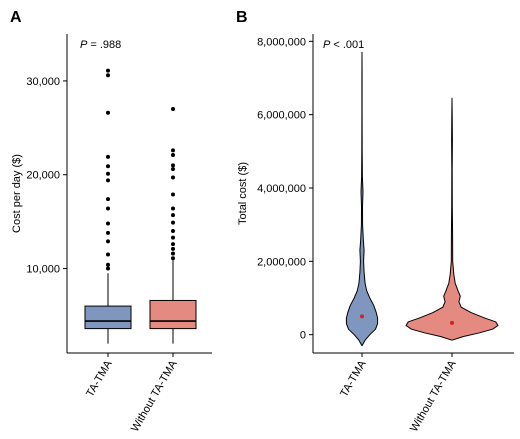  Describe the element at coordinates (281, 189) in the screenshot. I see `b-y-tick-label: 4,000,000` at that location.